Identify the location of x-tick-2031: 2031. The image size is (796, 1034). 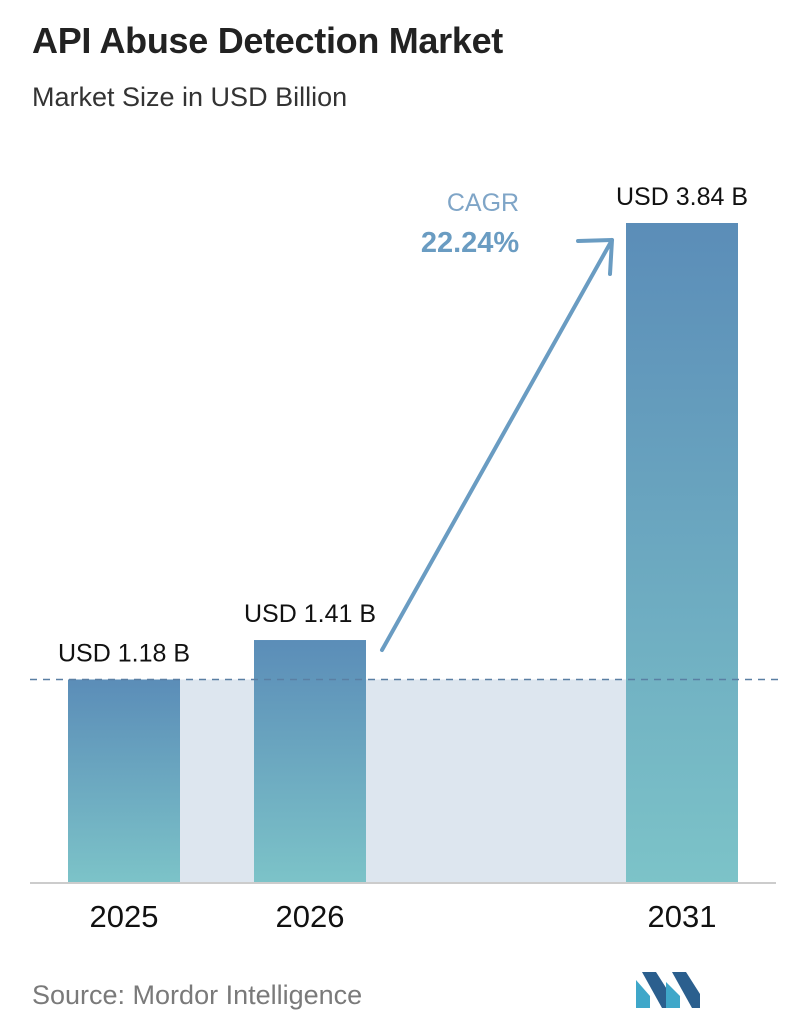
(682, 916).